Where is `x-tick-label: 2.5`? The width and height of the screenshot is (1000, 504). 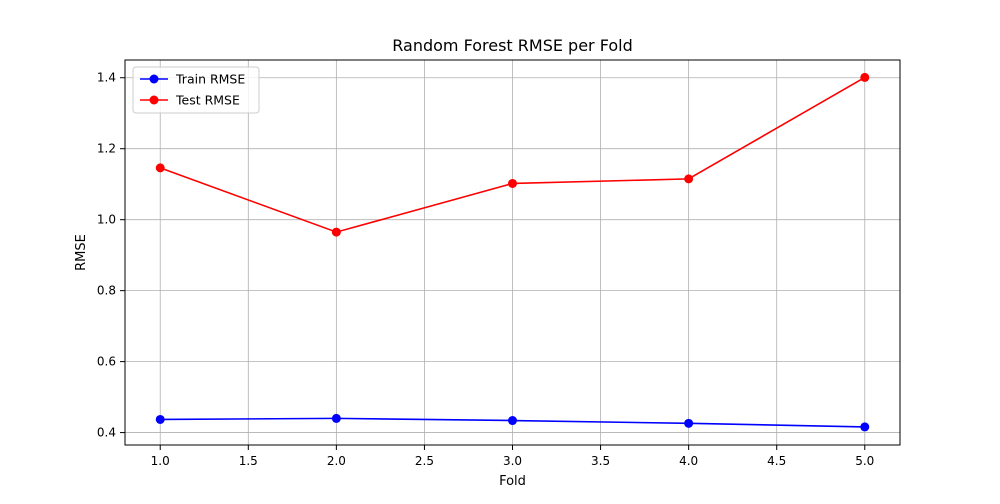 x-tick-label: 2.5 is located at coordinates (424, 461).